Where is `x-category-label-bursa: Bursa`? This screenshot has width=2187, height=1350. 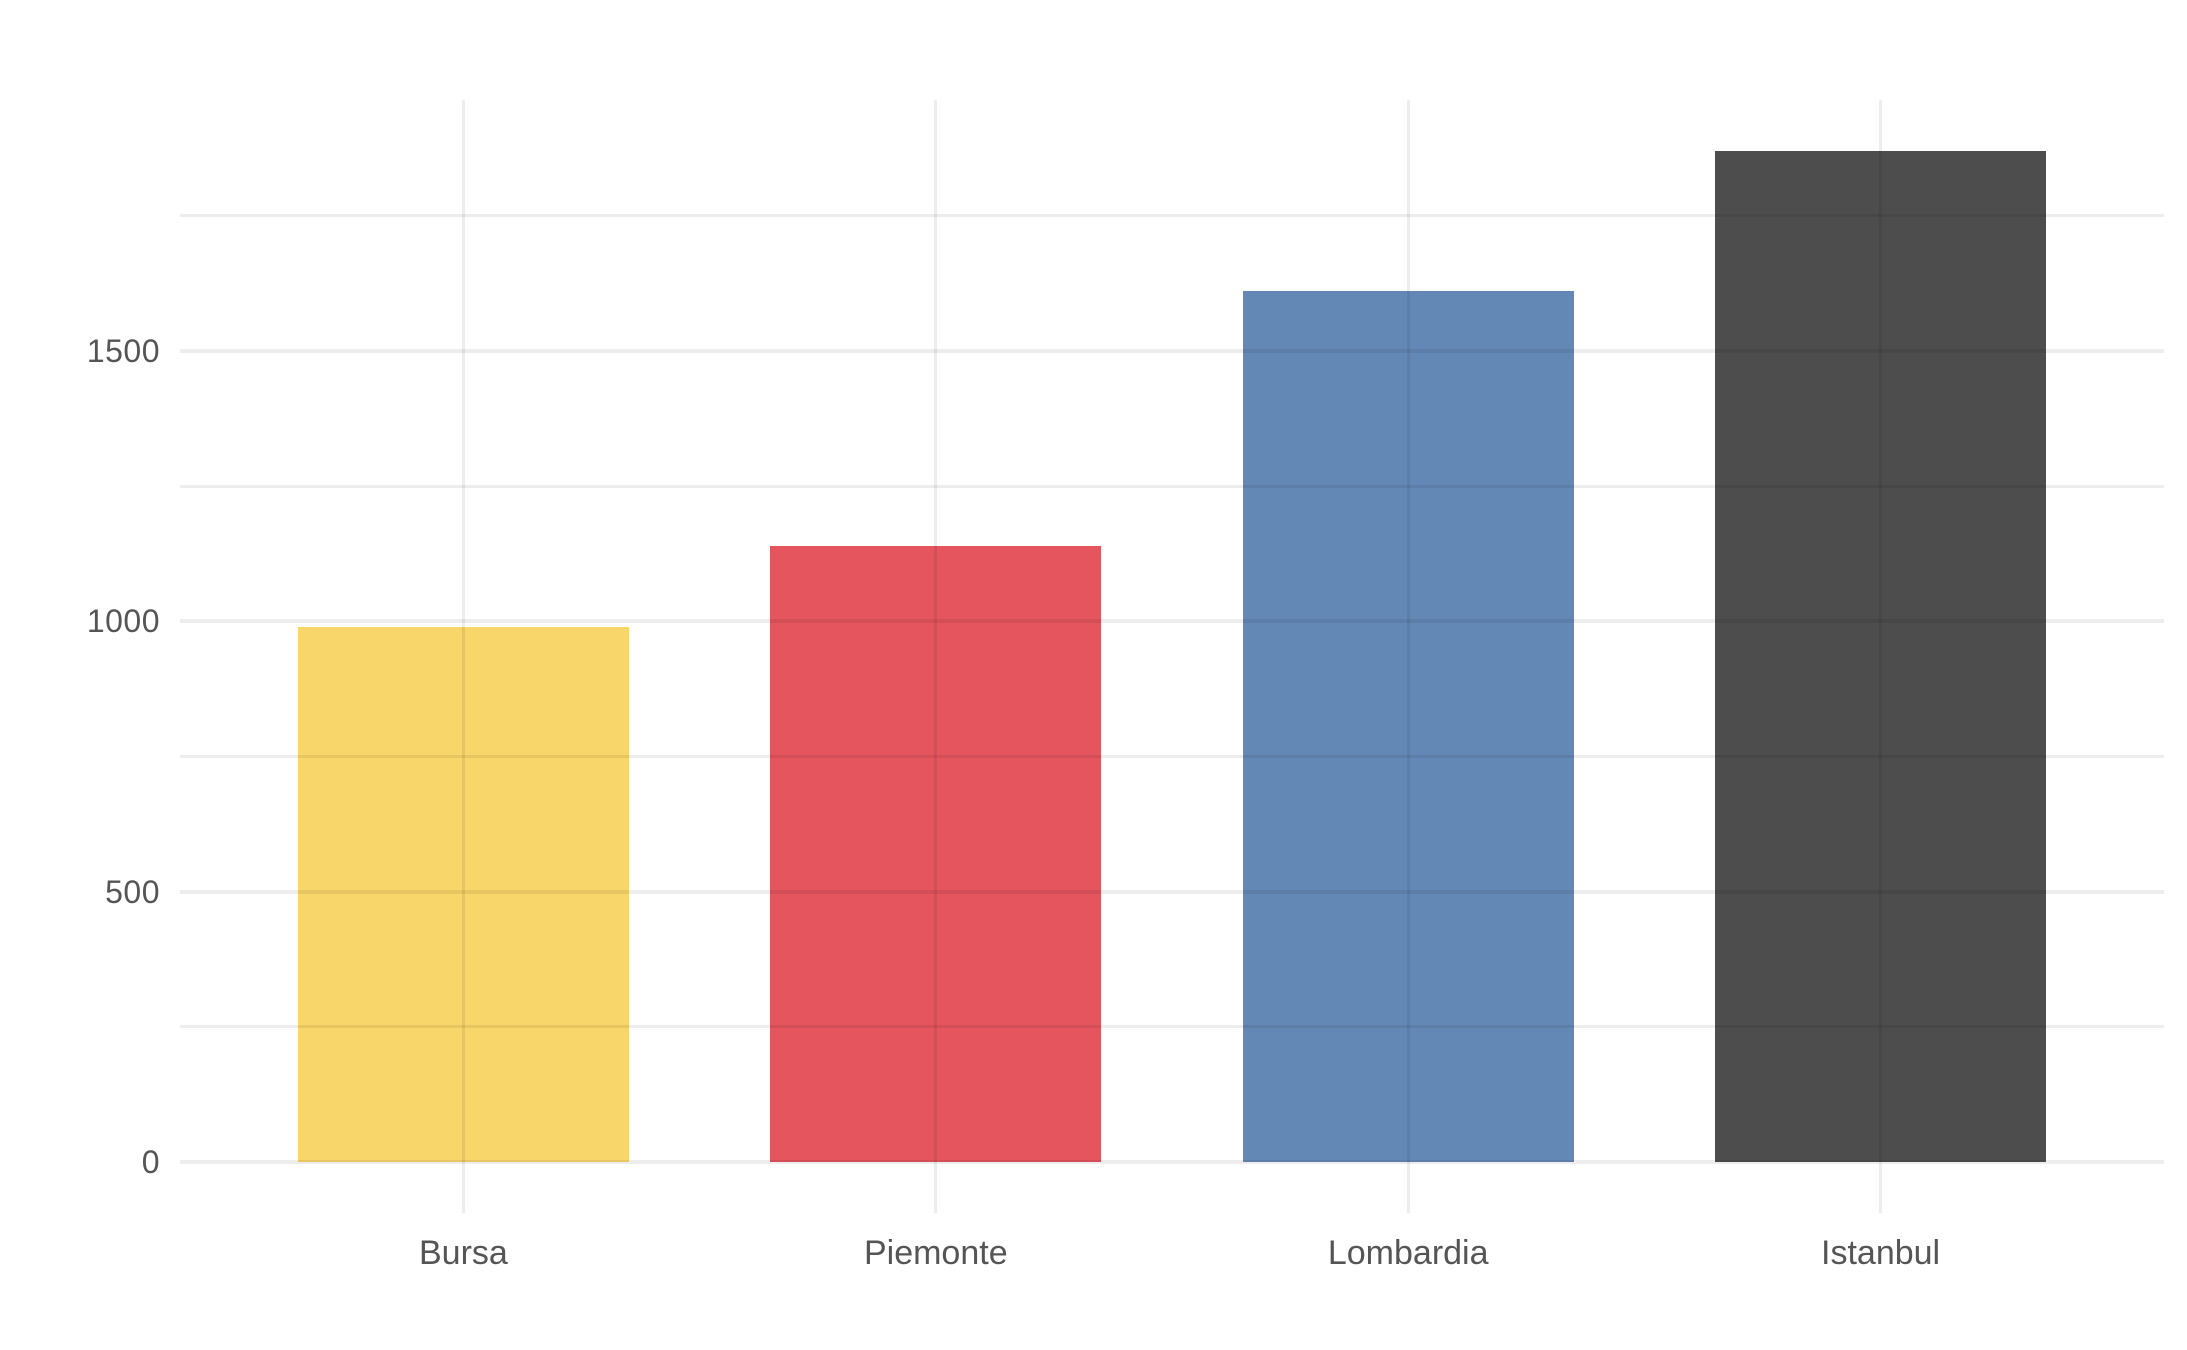
x-category-label-bursa: Bursa is located at coordinates (463, 1253).